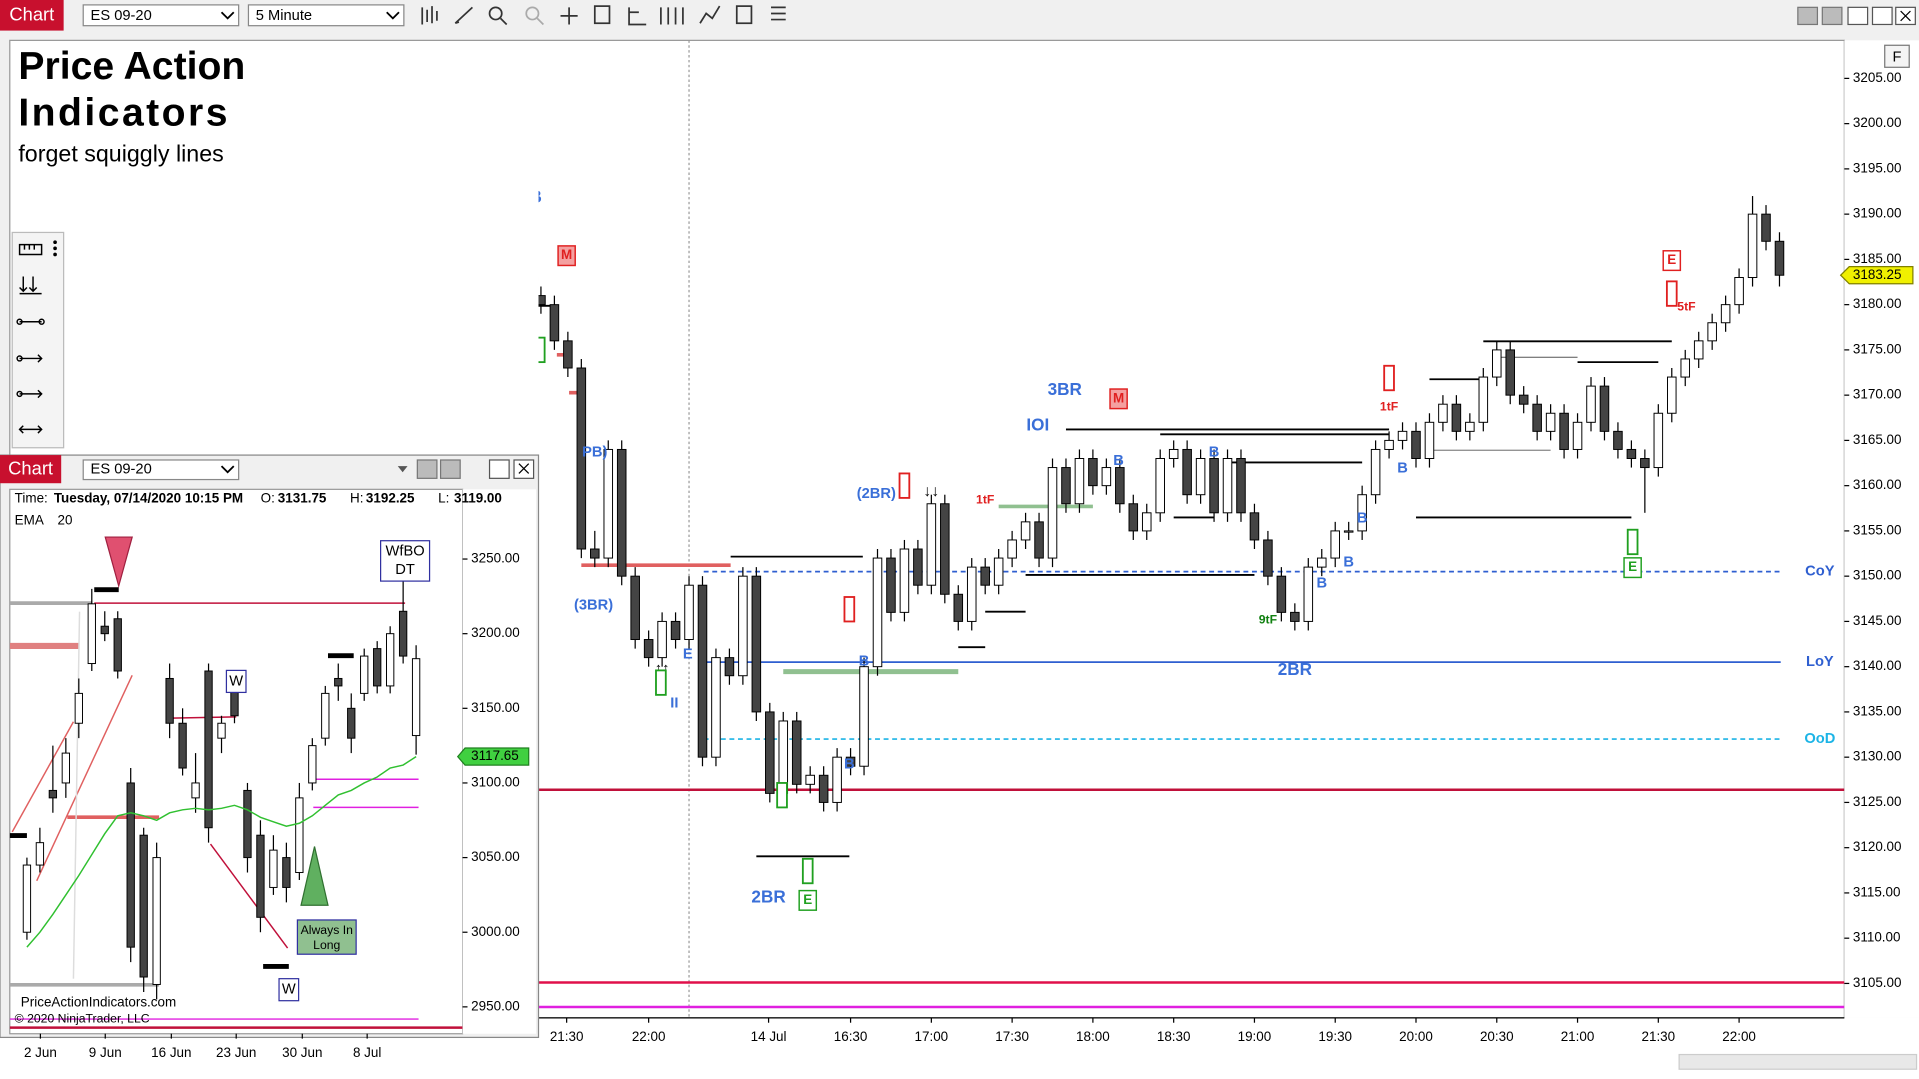 The height and width of the screenshot is (1079, 1919). What do you see at coordinates (807, 899) in the screenshot?
I see `annotation: E` at bounding box center [807, 899].